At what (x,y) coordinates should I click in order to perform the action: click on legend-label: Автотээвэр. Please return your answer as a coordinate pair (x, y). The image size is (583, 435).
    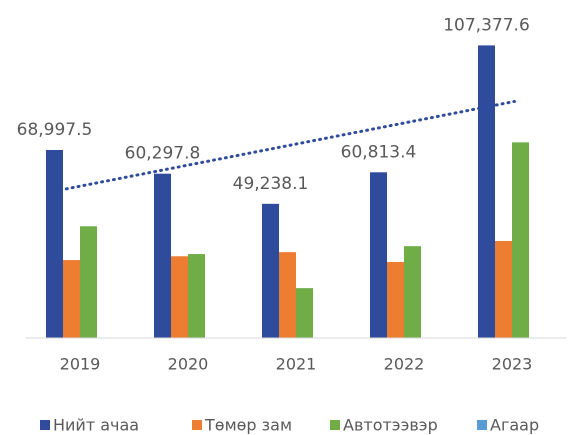
    Looking at the image, I should click on (390, 425).